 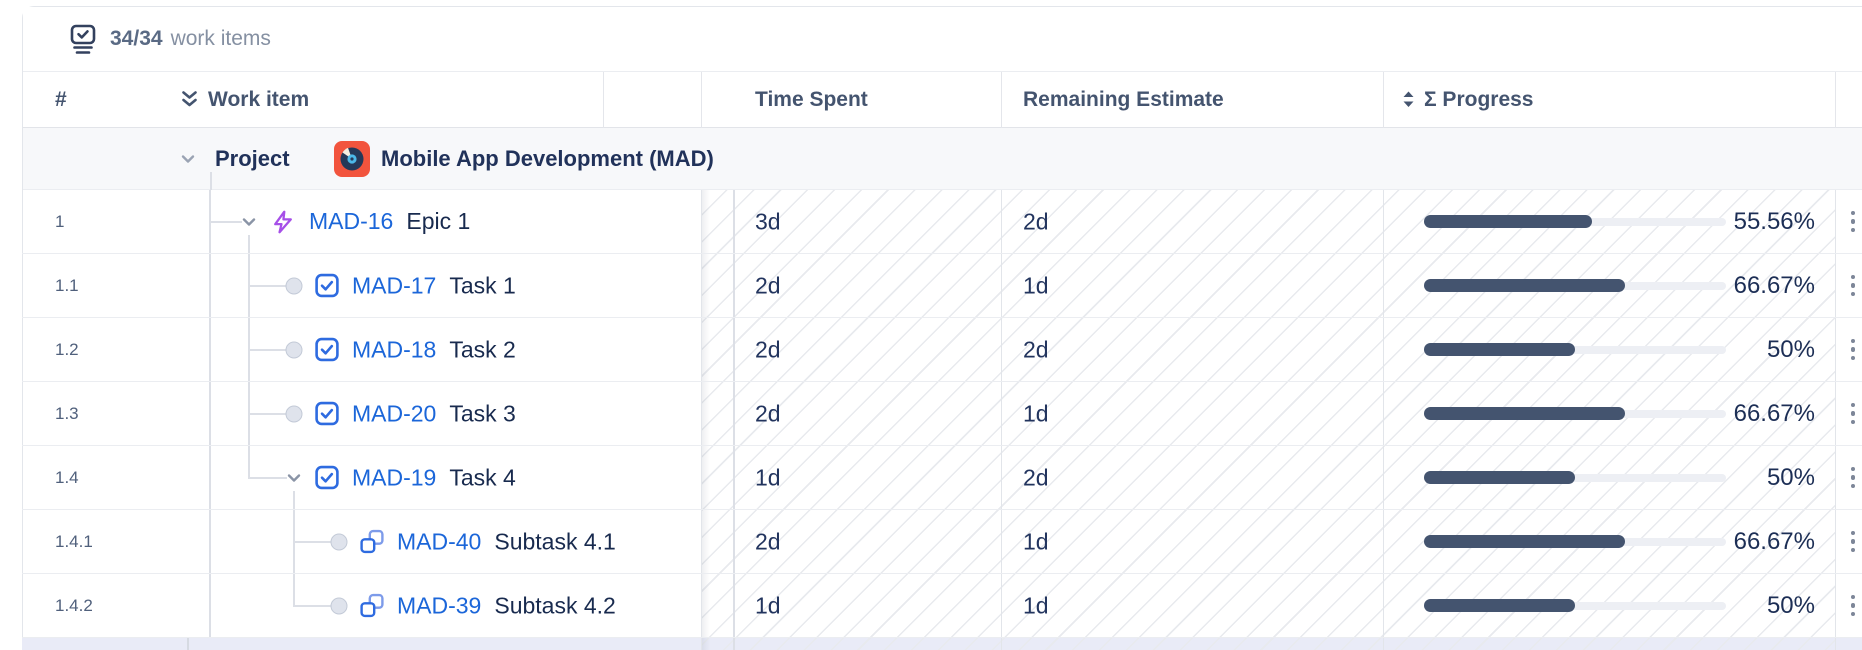 What do you see at coordinates (67, 413) in the screenshot?
I see `row-number: 1.3` at bounding box center [67, 413].